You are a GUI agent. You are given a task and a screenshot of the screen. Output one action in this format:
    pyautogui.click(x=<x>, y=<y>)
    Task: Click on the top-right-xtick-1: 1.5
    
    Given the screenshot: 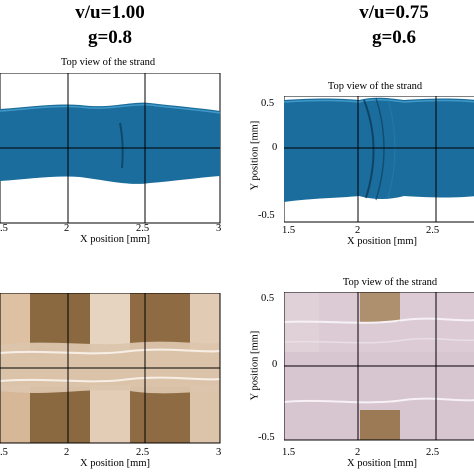 What is the action you would take?
    pyautogui.click(x=289, y=230)
    